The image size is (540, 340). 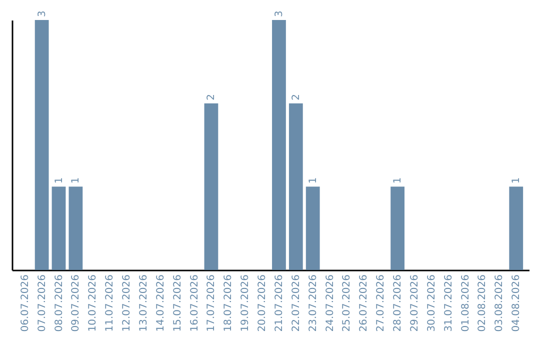 What do you see at coordinates (381, 303) in the screenshot?
I see `x-tick-label: 27.07.2026` at bounding box center [381, 303].